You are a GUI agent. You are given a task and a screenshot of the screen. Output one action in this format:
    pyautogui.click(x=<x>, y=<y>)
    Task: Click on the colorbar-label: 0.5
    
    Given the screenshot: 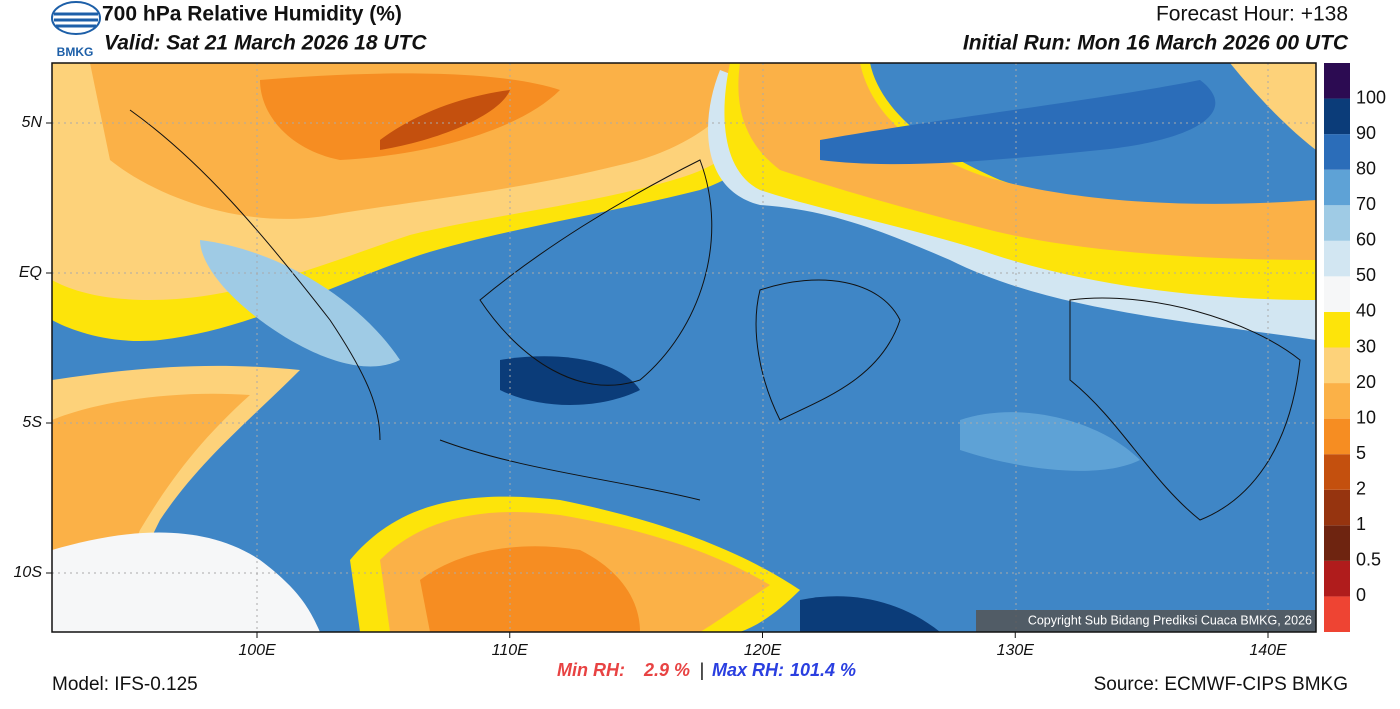 What is the action you would take?
    pyautogui.click(x=1368, y=560)
    